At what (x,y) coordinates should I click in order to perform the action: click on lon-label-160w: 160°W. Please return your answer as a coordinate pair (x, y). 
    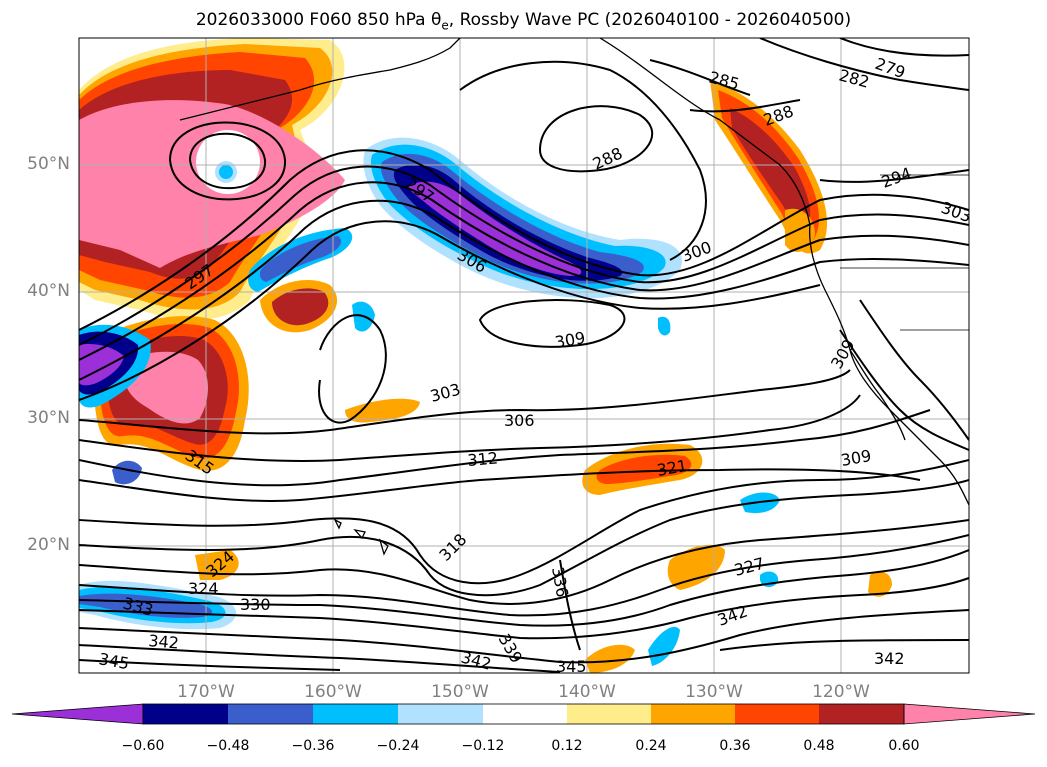
    Looking at the image, I should click on (333, 692).